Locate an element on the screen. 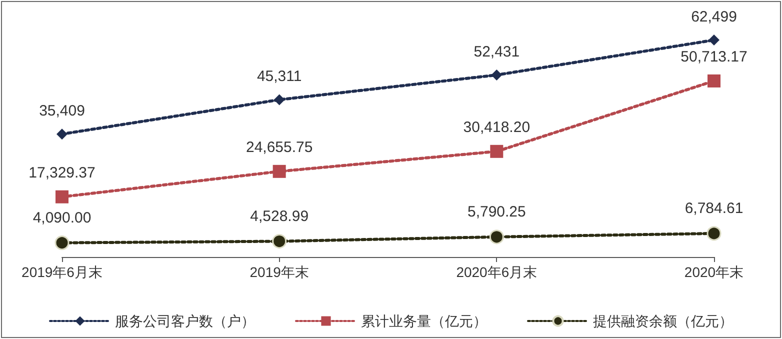 The width and height of the screenshot is (782, 339). data-label: 45,311 is located at coordinates (279, 77).